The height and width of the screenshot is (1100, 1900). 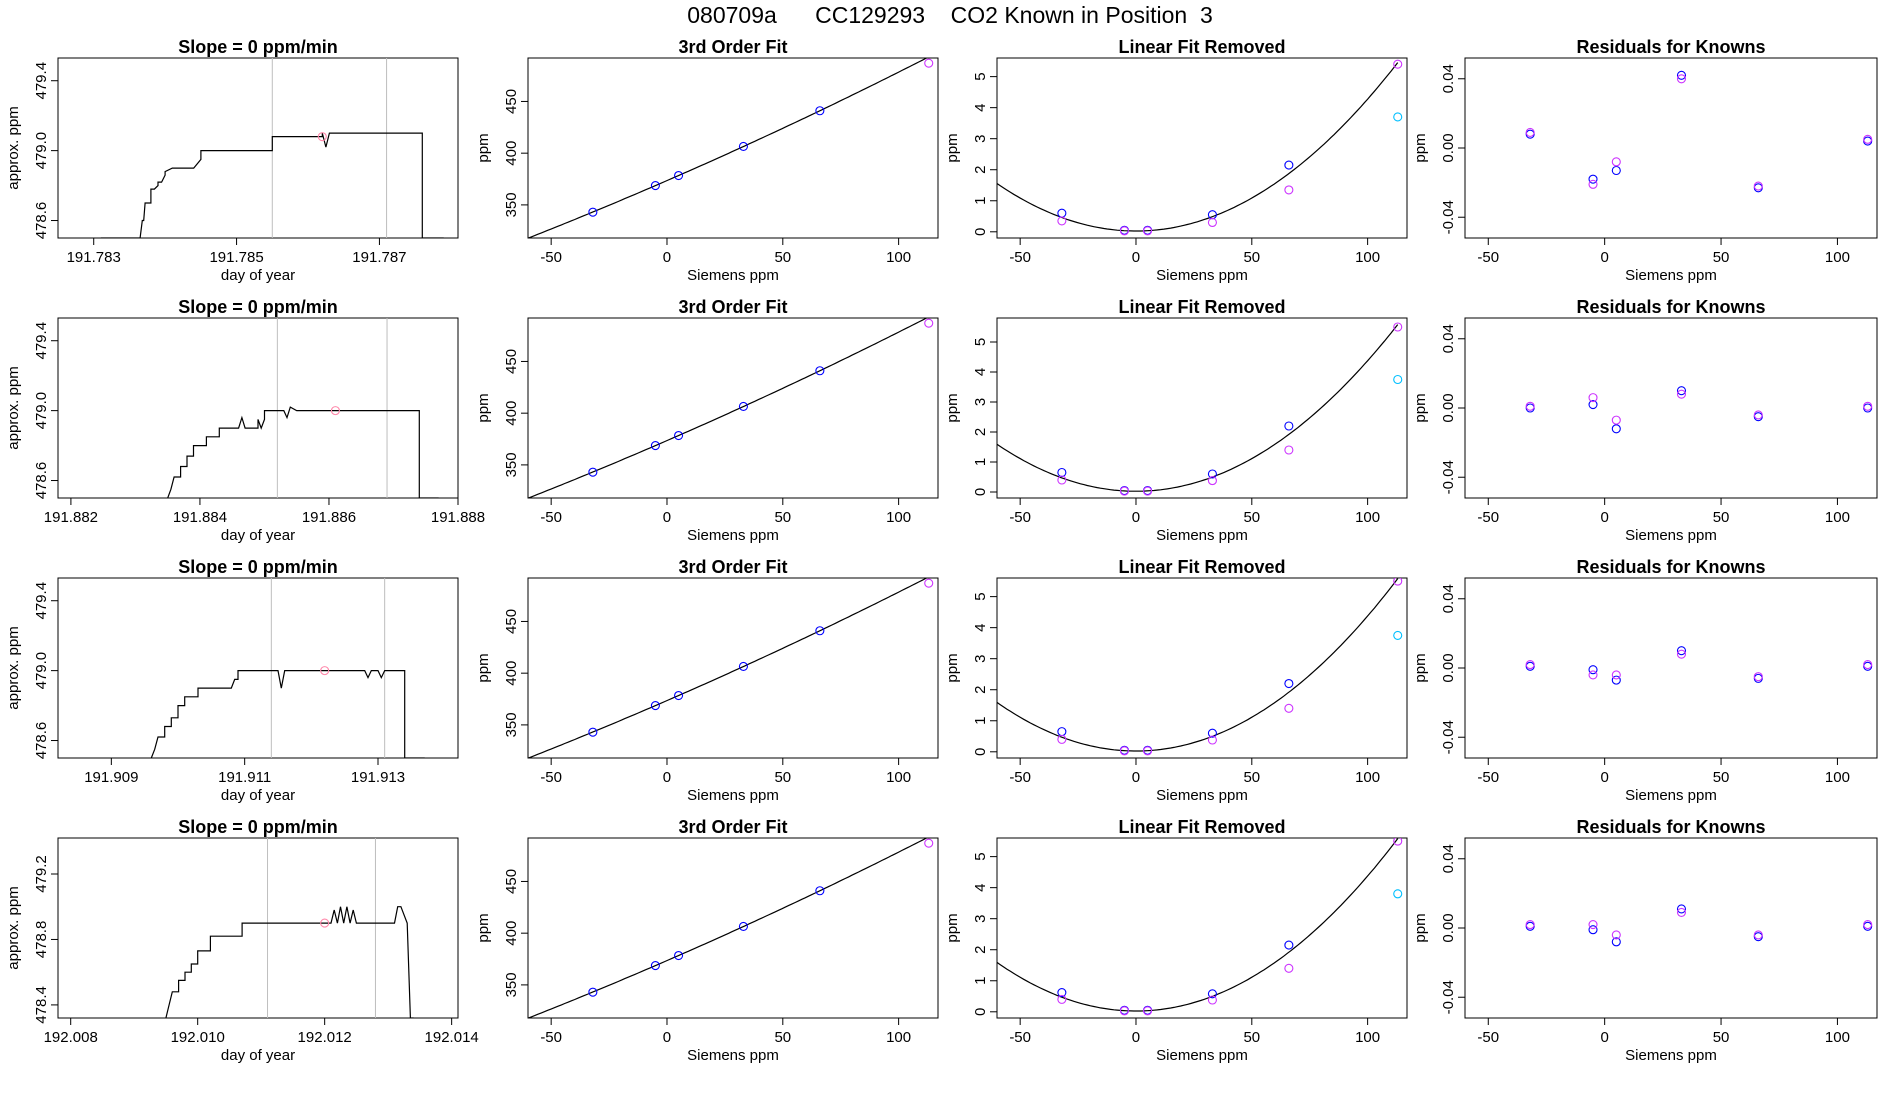 What do you see at coordinates (980, 919) in the screenshot?
I see `y-tick-label: 3` at bounding box center [980, 919].